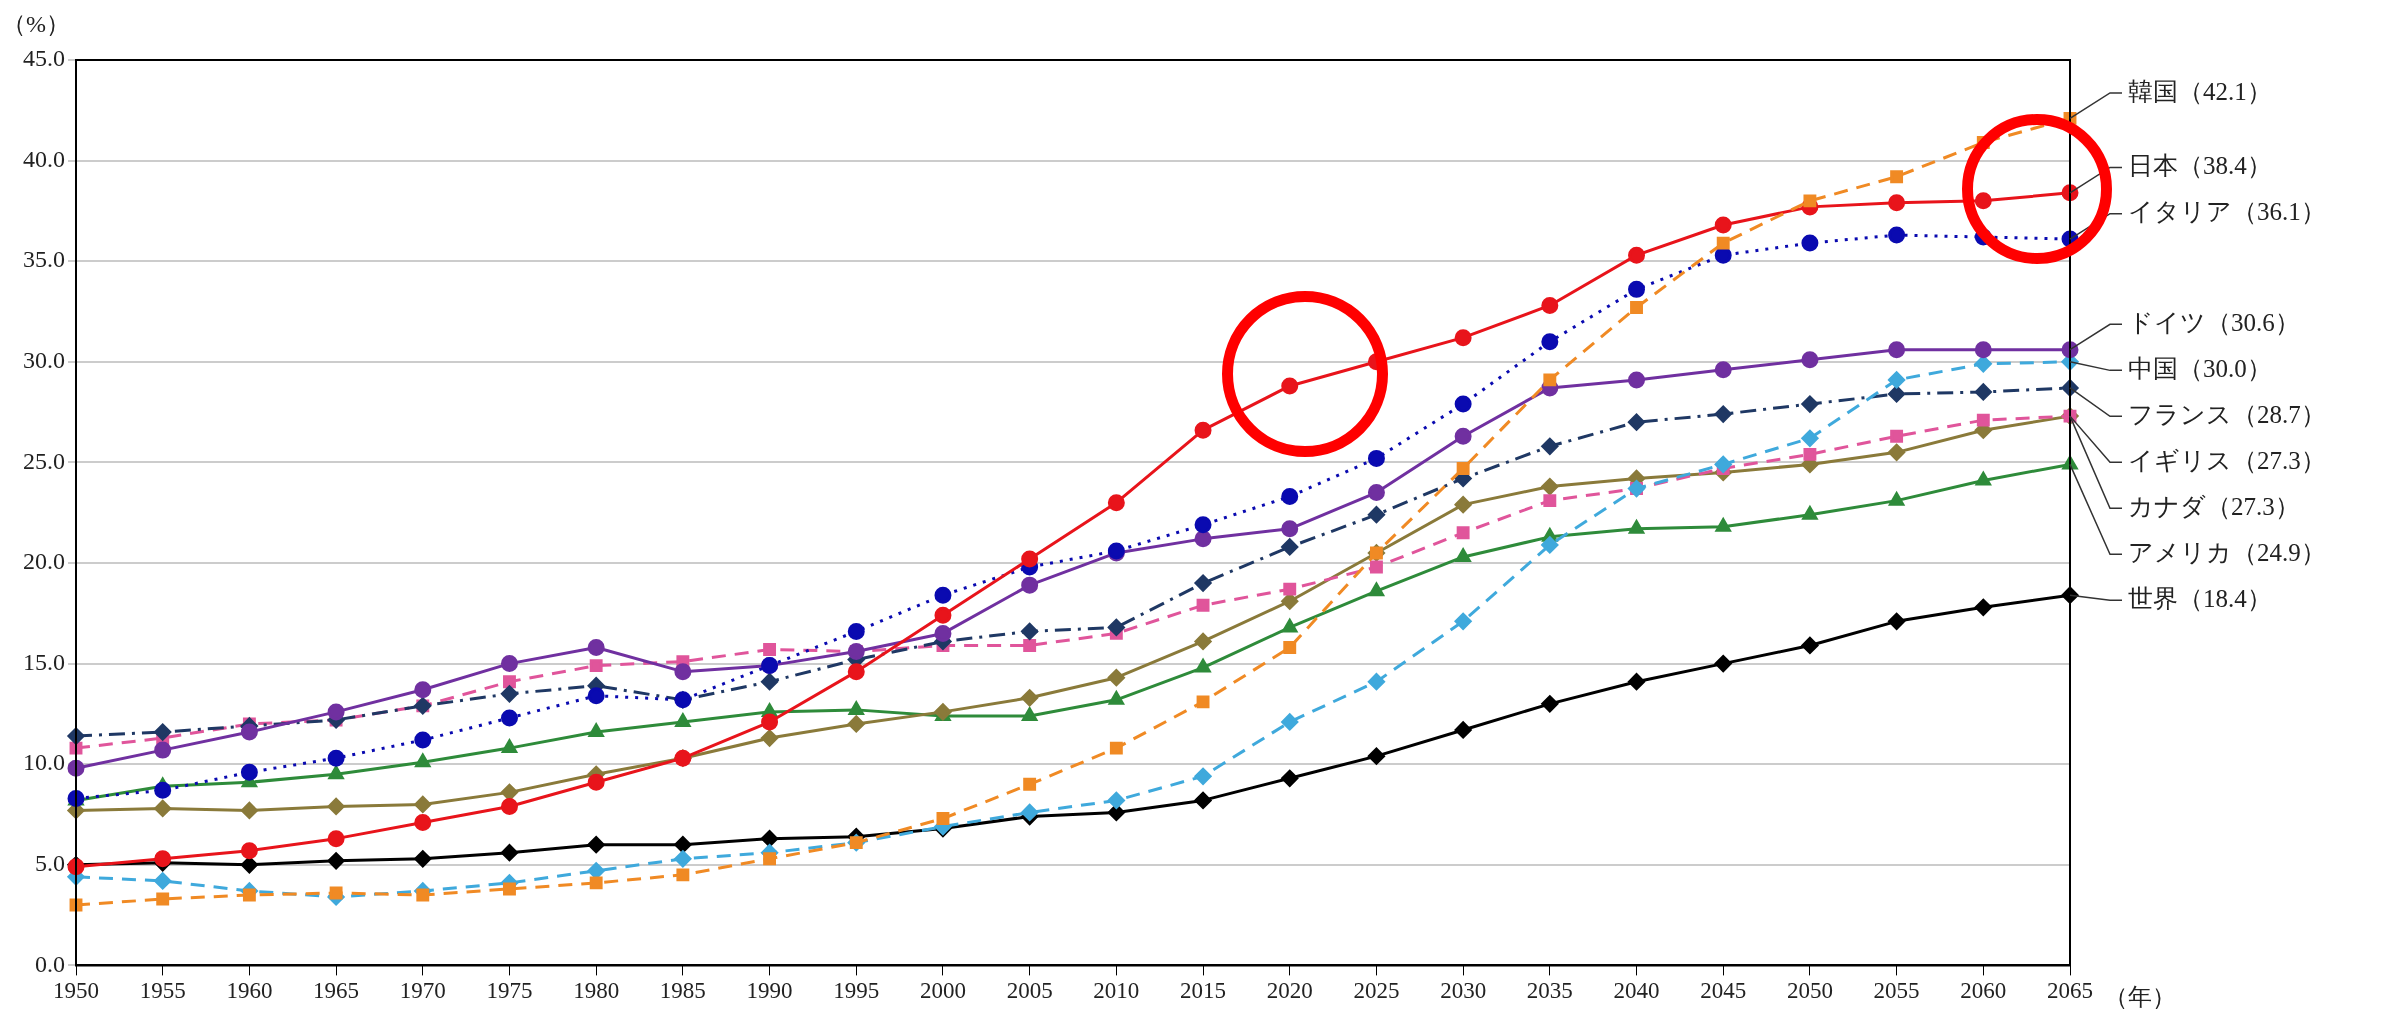 The width and height of the screenshot is (2400, 1019). Describe the element at coordinates (2227, 414) in the screenshot. I see `text: フランス（28.7）` at that location.